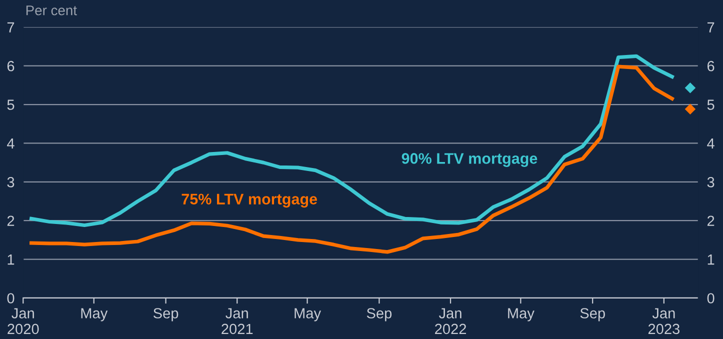 This screenshot has height=339, width=723. Describe the element at coordinates (23, 321) in the screenshot. I see `x-tick-label: Jan 2020` at that location.